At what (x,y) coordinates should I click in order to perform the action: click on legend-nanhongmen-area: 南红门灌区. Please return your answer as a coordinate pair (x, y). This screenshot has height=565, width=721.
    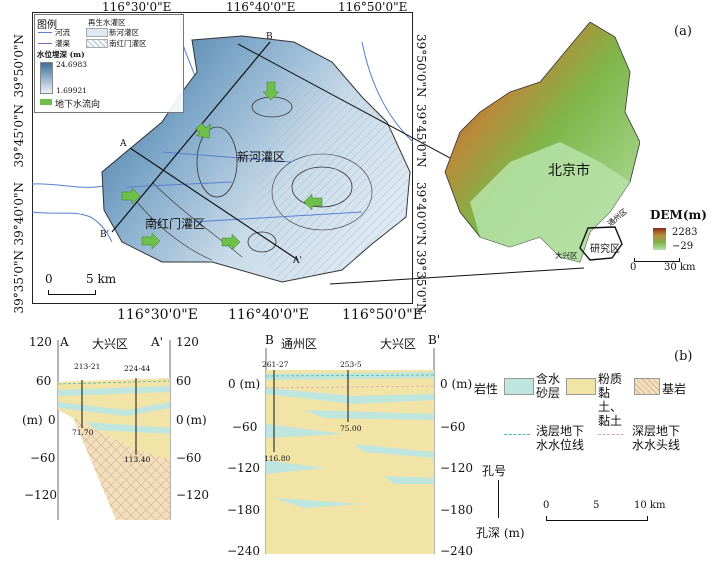
    Looking at the image, I should click on (128, 43).